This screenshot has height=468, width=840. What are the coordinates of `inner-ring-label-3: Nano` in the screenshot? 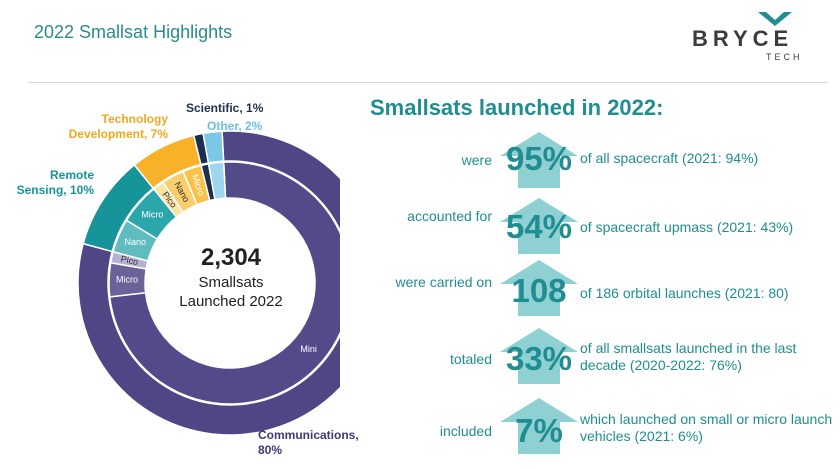 It's located at (136, 242).